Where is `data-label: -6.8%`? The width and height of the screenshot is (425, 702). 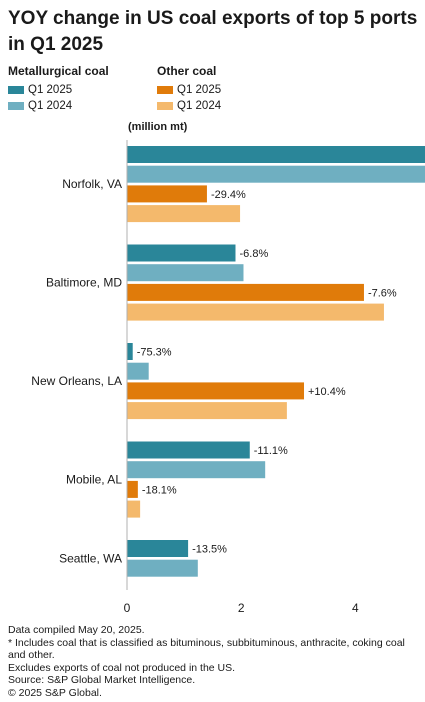 data-label: -6.8% is located at coordinates (253, 254).